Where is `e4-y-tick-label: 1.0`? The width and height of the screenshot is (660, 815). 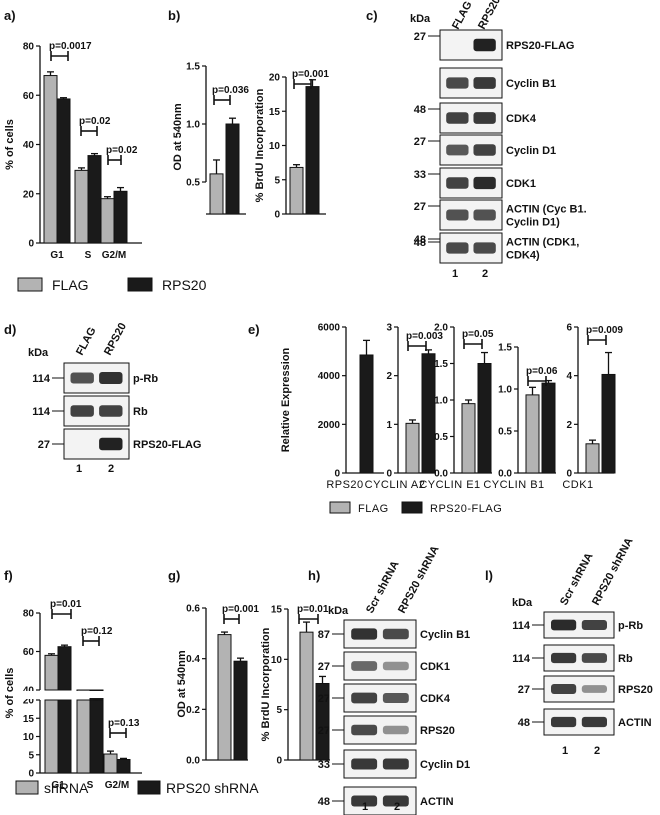
e4-y-tick-label: 1.0 is located at coordinates (505, 390).